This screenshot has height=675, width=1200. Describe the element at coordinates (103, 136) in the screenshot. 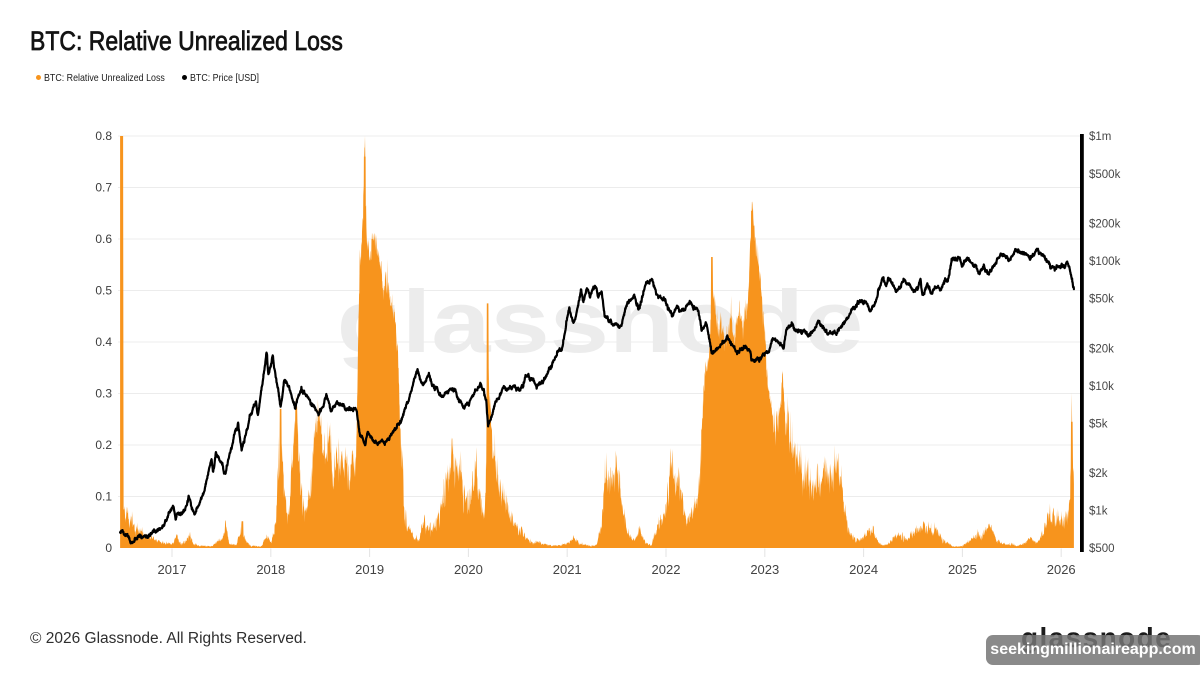

I see `svg-text: 0.8` at that location.